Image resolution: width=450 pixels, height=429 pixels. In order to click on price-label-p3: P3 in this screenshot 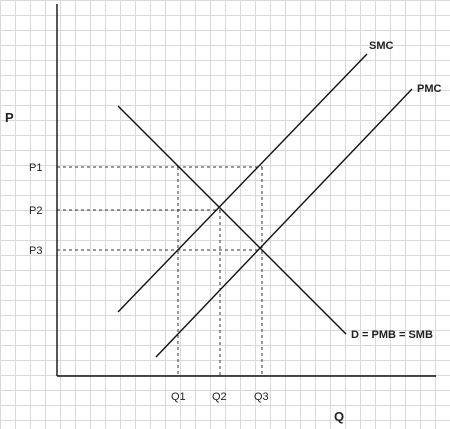, I will do `click(35, 251)`.